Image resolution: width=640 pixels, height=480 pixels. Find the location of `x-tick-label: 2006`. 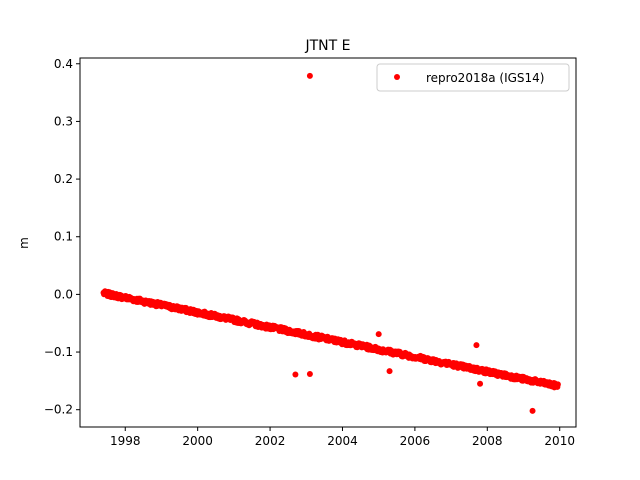

x-tick-label: 2006 is located at coordinates (415, 441).